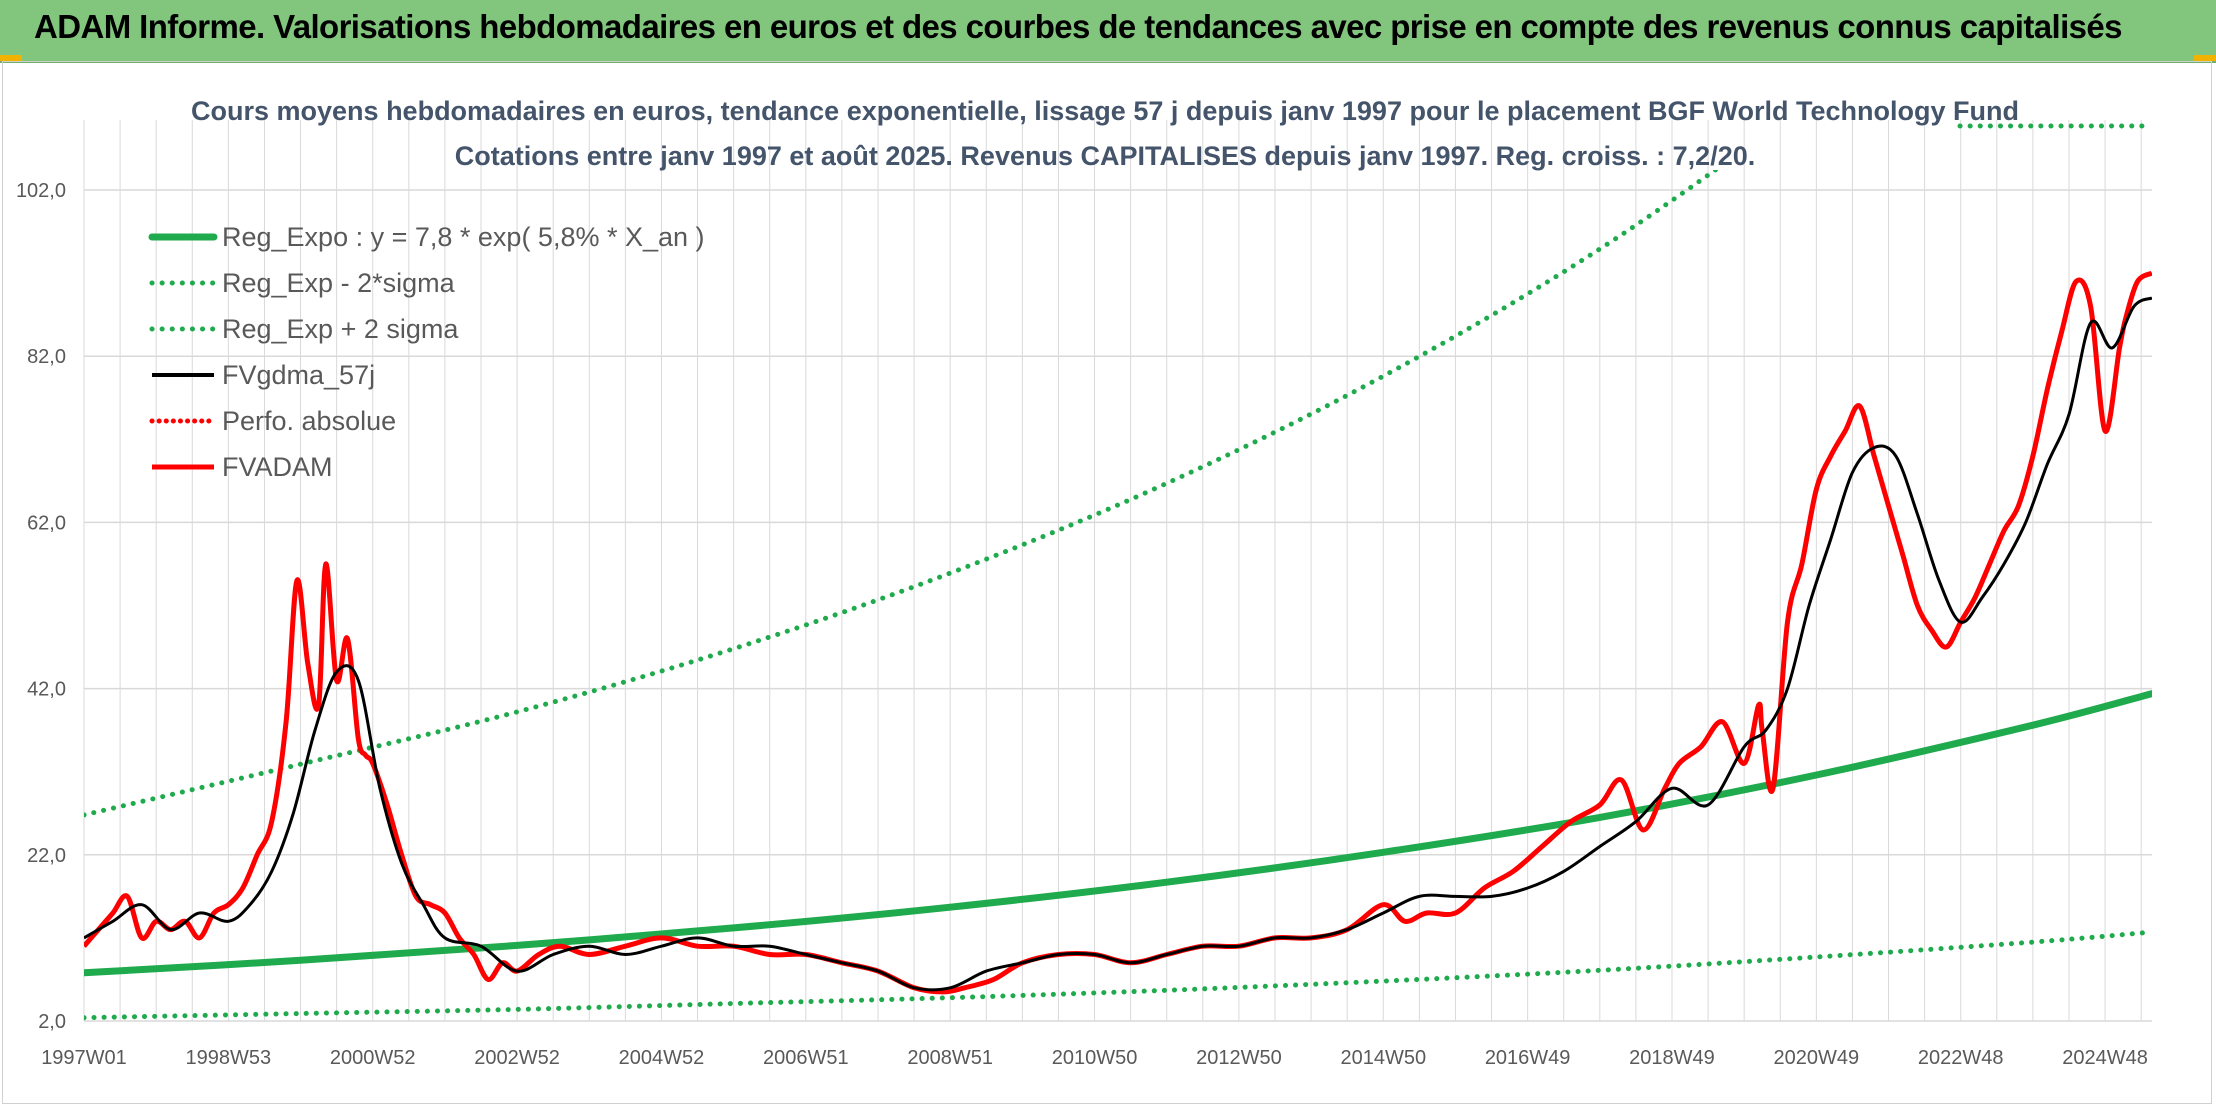  Describe the element at coordinates (277, 467) in the screenshot. I see `legend-label: FVADAM` at that location.